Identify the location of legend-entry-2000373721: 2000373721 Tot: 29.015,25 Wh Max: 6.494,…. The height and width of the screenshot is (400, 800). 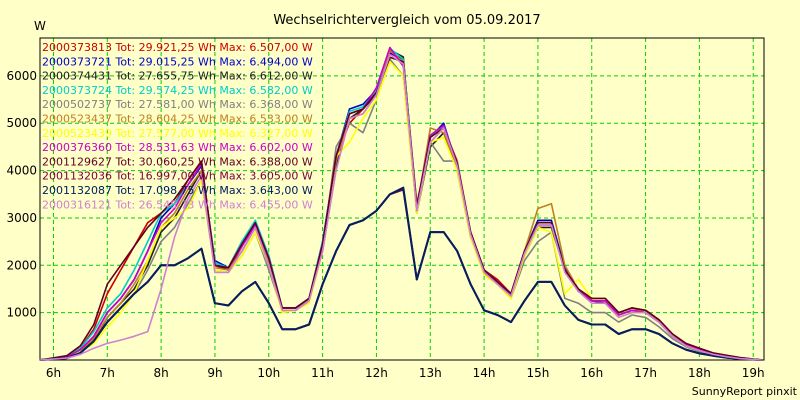
(177, 61).